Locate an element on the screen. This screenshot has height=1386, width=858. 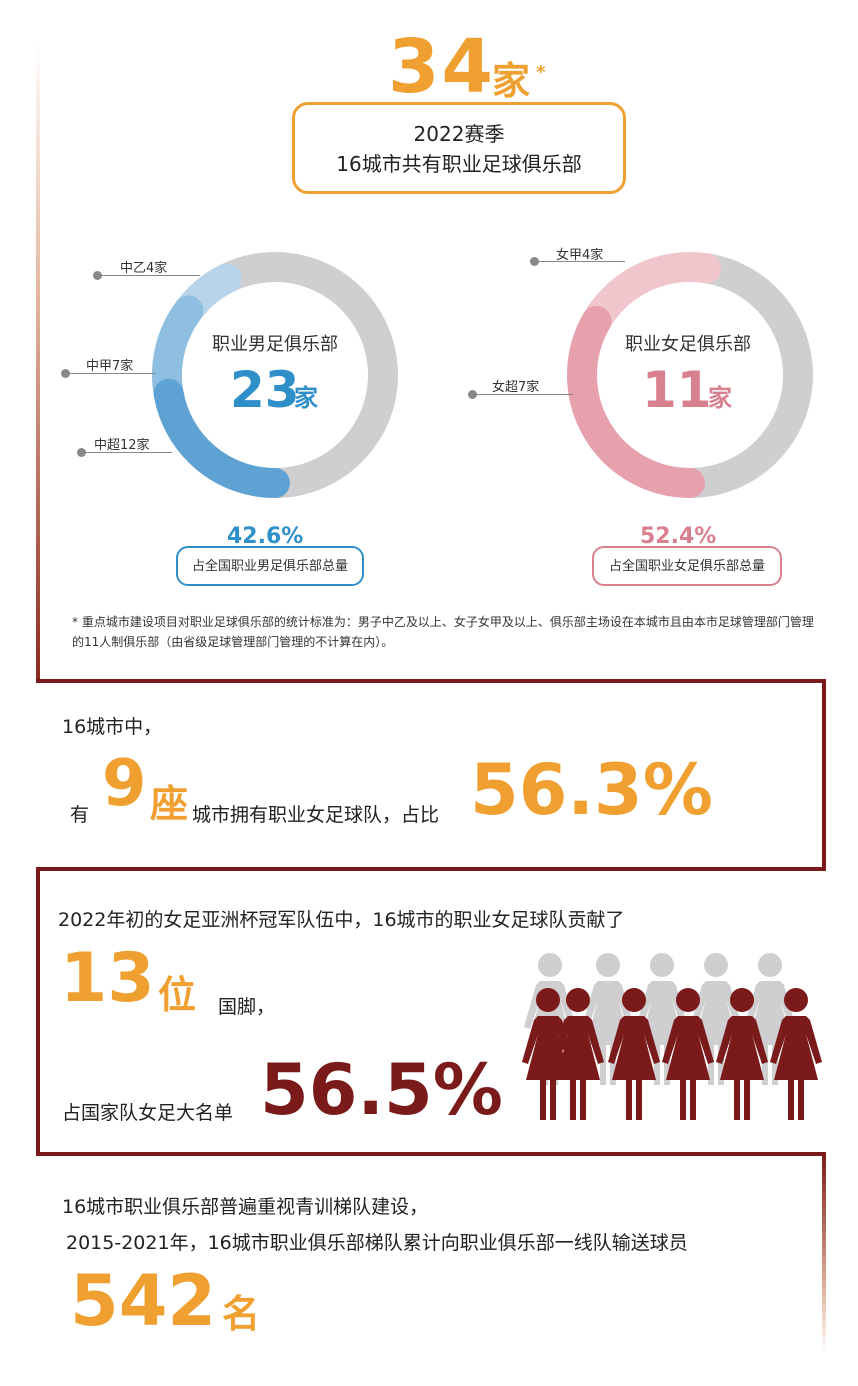
club-total-number: 34 is located at coordinates (441, 67).